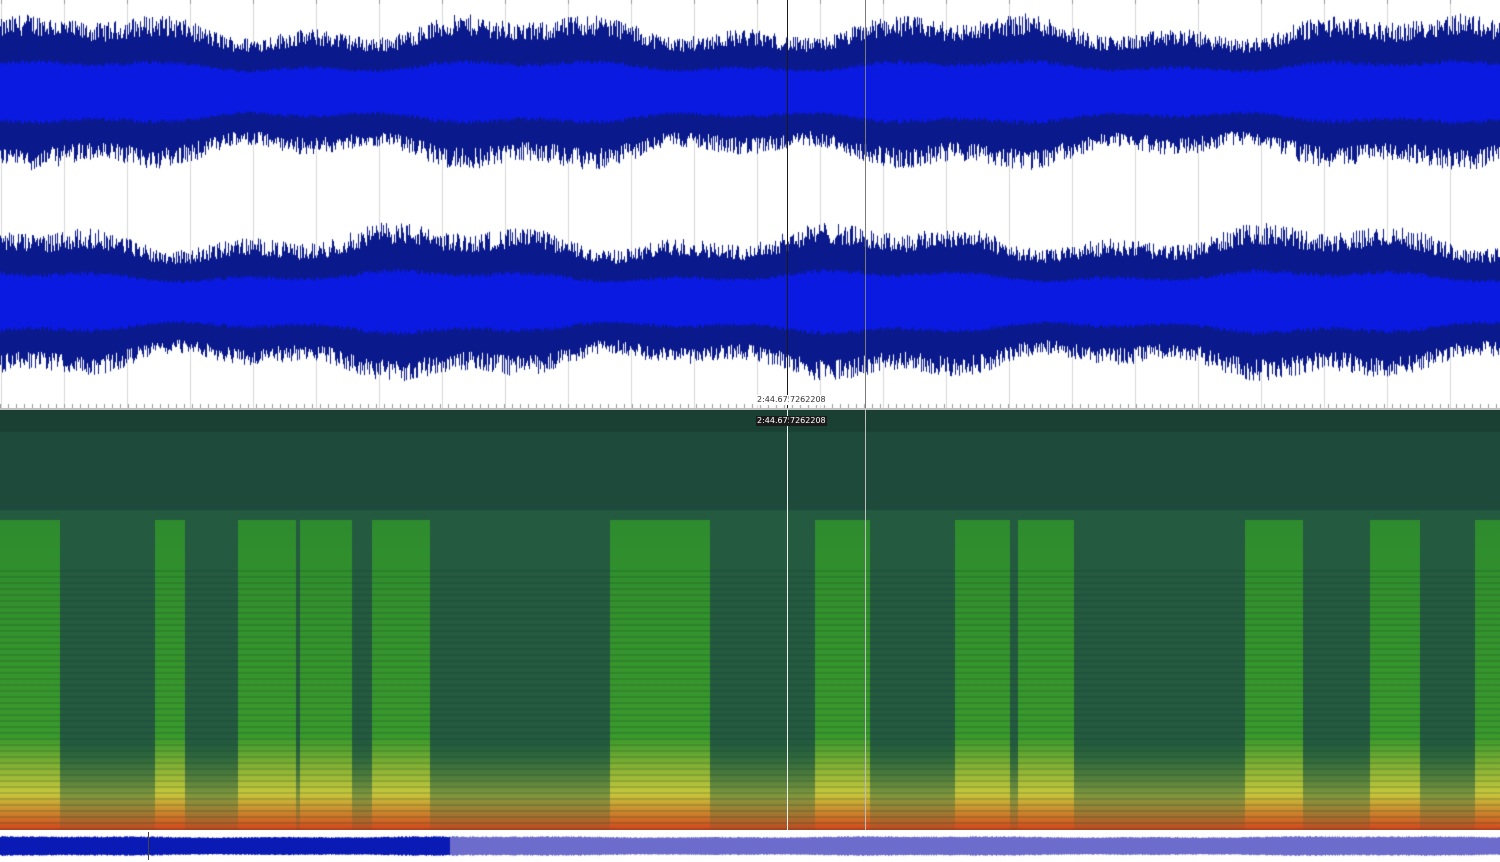  I want to click on pane-splitter, so click(750, 409).